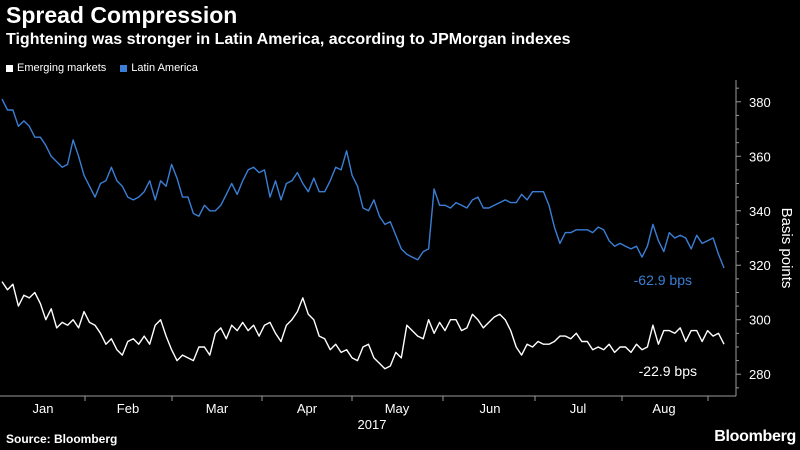 The height and width of the screenshot is (450, 800). I want to click on x-tick-label-jul: Jul, so click(578, 408).